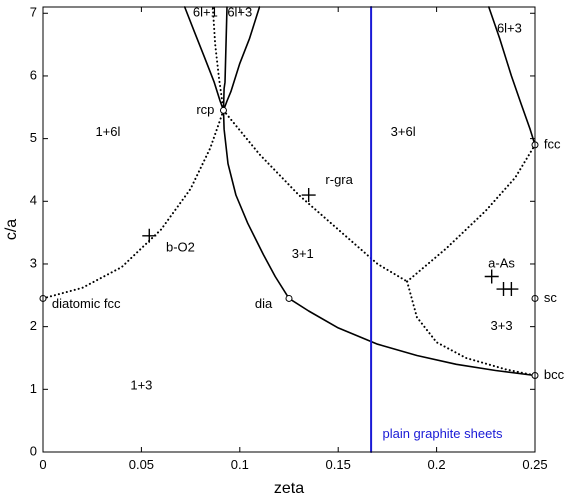 The image size is (578, 499). I want to click on annotation-label: 1+3, so click(141, 385).